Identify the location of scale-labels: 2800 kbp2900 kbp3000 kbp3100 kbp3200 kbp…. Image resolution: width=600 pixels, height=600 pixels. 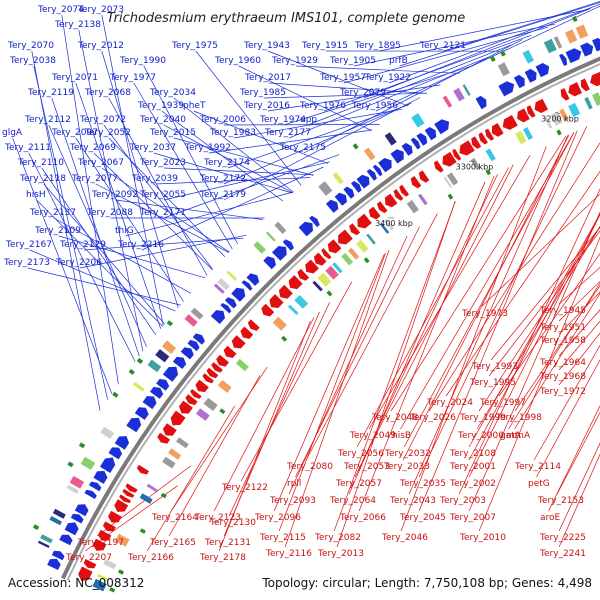
(477, 170).